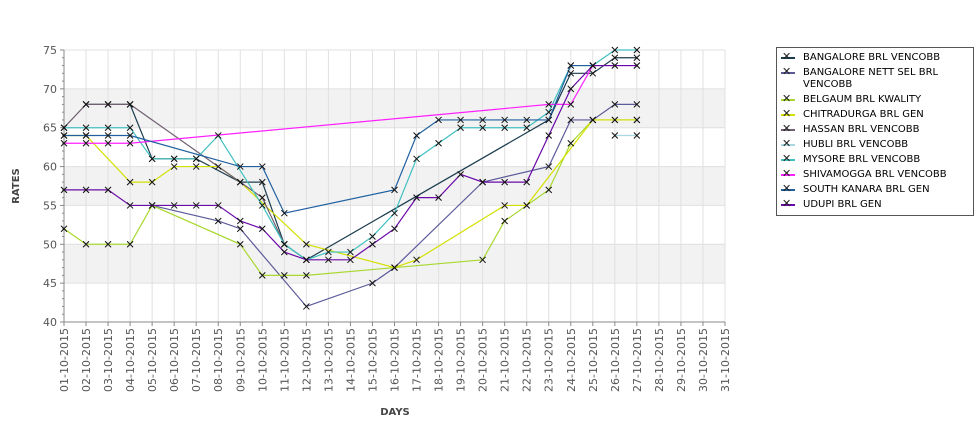 The height and width of the screenshot is (429, 975). Describe the element at coordinates (262, 360) in the screenshot. I see `x-tick-label: 10-10-2015` at that location.